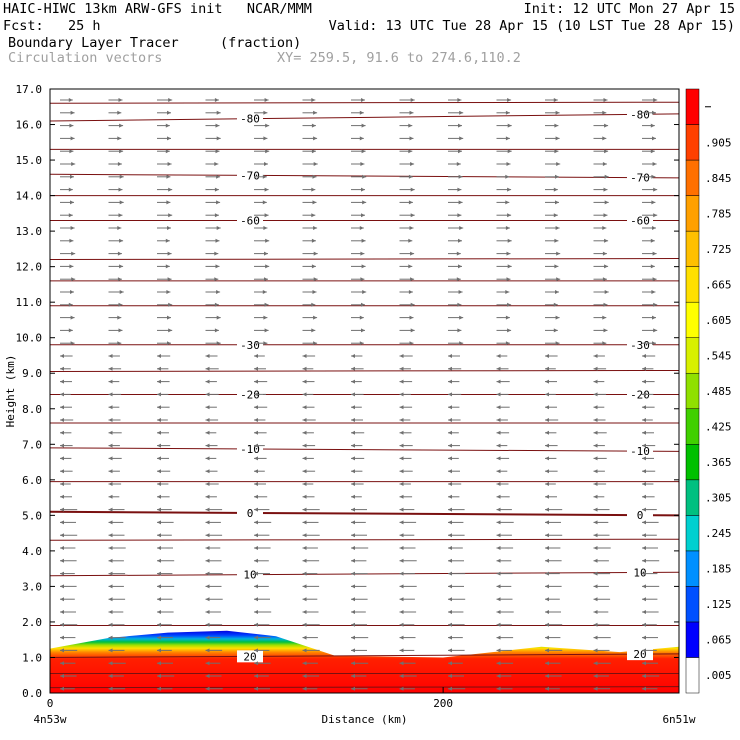 The height and width of the screenshot is (740, 740). I want to click on isotherm-label: -30, so click(250, 345).